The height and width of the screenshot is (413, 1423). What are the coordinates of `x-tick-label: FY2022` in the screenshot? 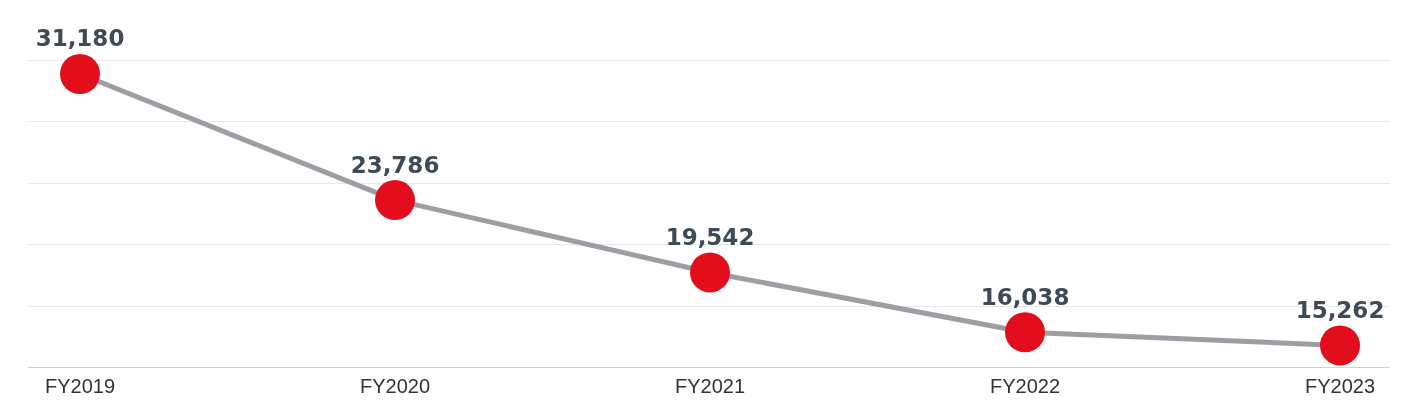 It's located at (1025, 385).